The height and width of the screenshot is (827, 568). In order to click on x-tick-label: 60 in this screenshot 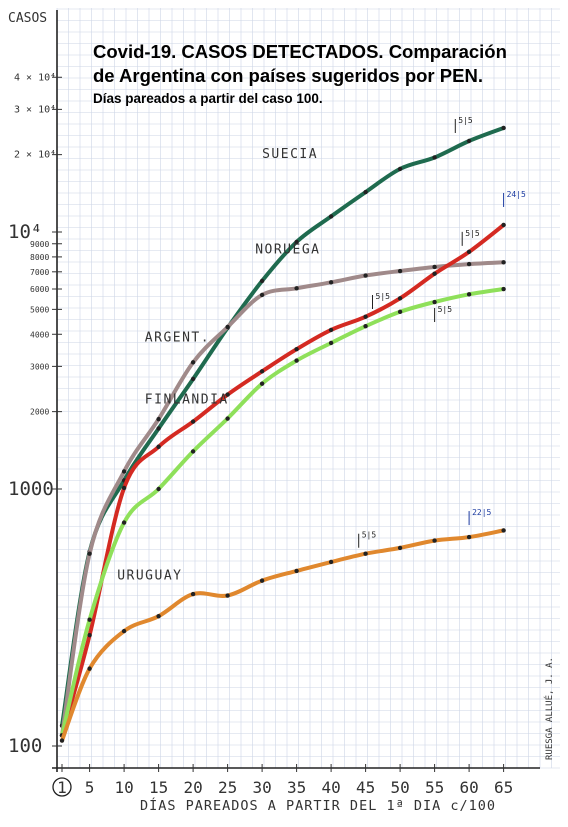, I will do `click(468, 787)`.